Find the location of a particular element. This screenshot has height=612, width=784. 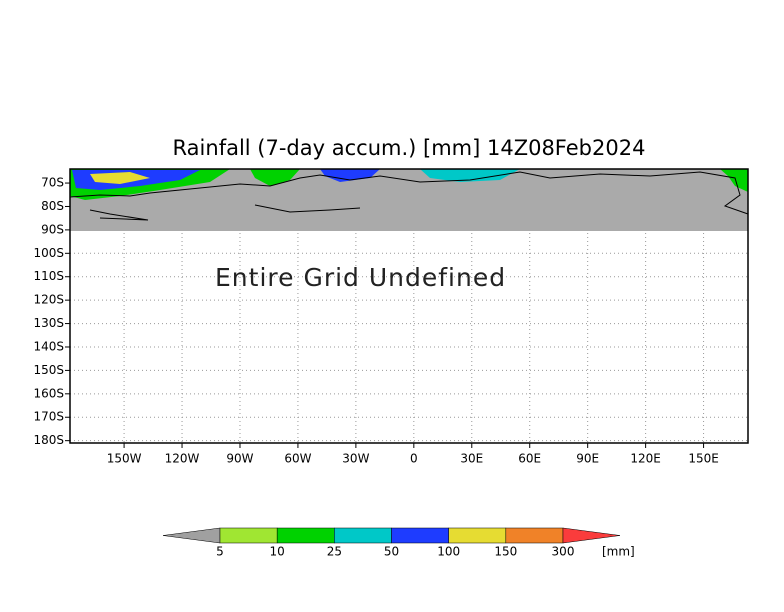

y-tick-label: 130S is located at coordinates (48, 323).